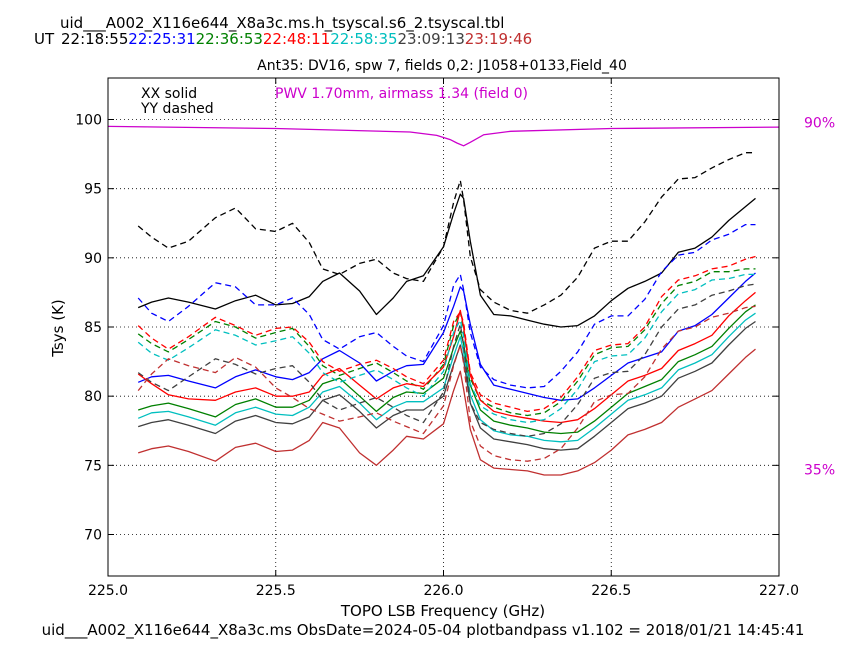  Describe the element at coordinates (94, 39) in the screenshot. I see `header-time-0: 22:18:55` at that location.